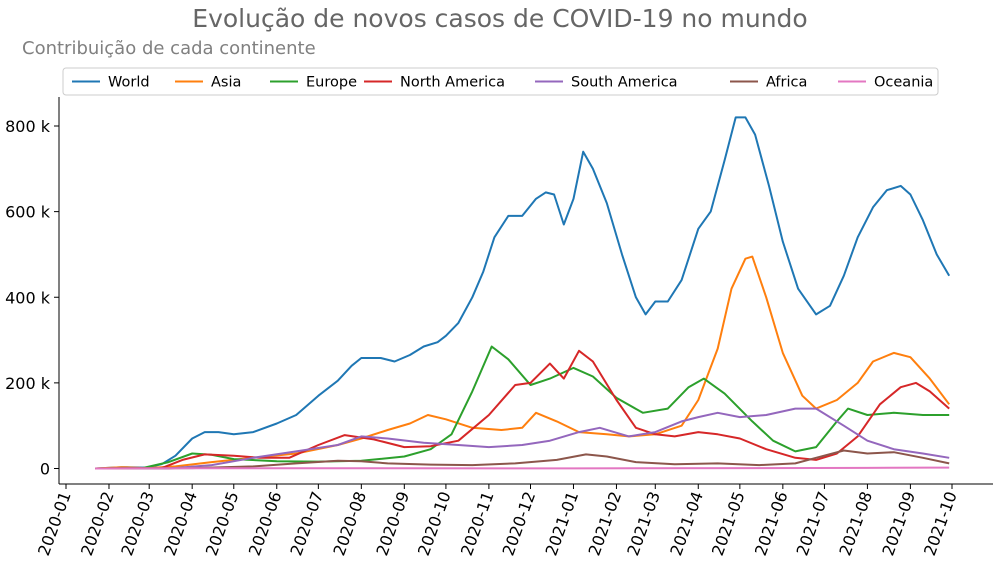  I want to click on legend-label-world: World, so click(129, 83).